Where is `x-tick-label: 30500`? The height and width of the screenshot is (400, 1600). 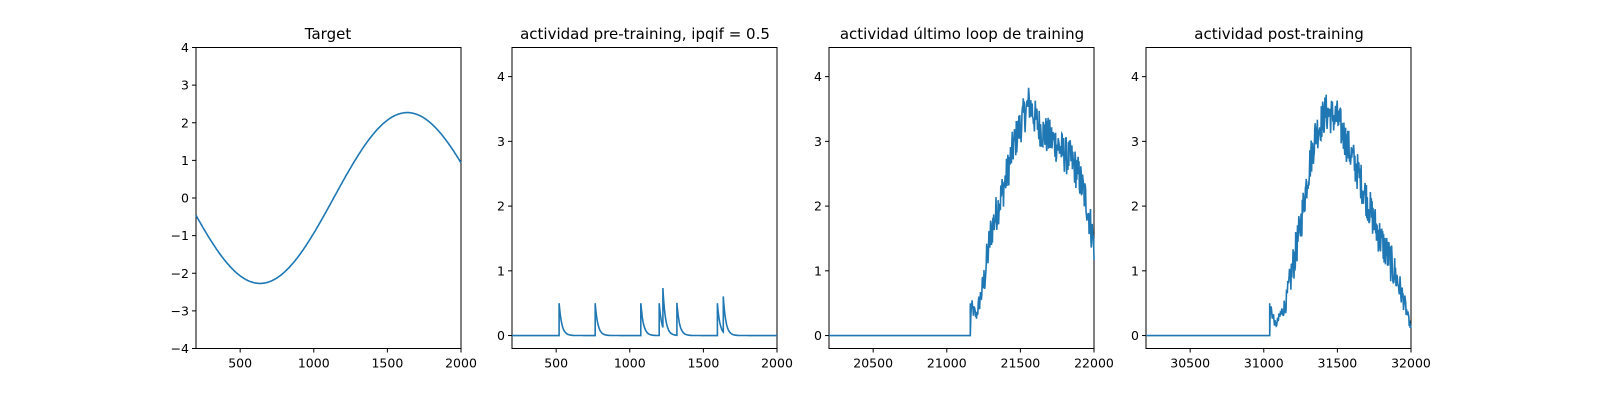
x-tick-label: 30500 is located at coordinates (1190, 363).